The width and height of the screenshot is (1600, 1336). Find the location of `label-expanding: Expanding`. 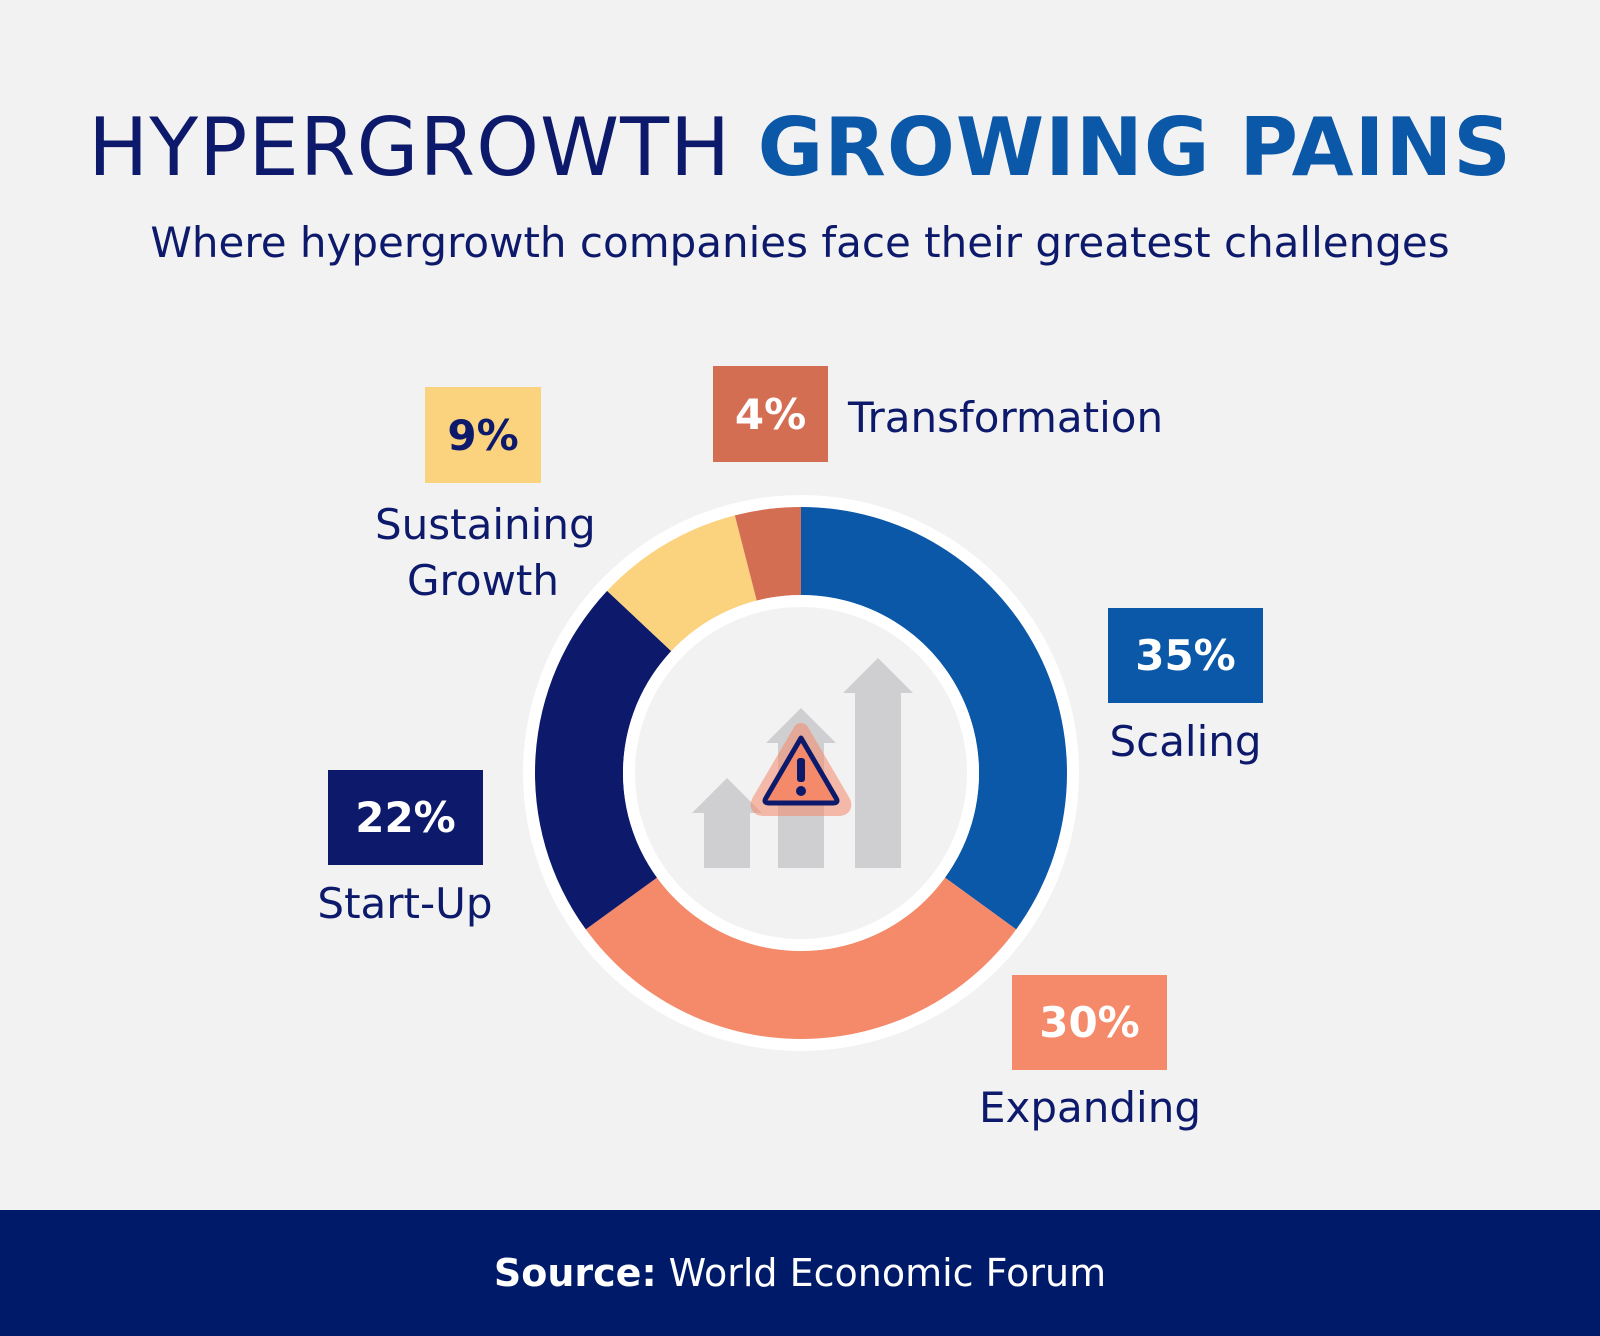

label-expanding: Expanding is located at coordinates (1090, 1107).